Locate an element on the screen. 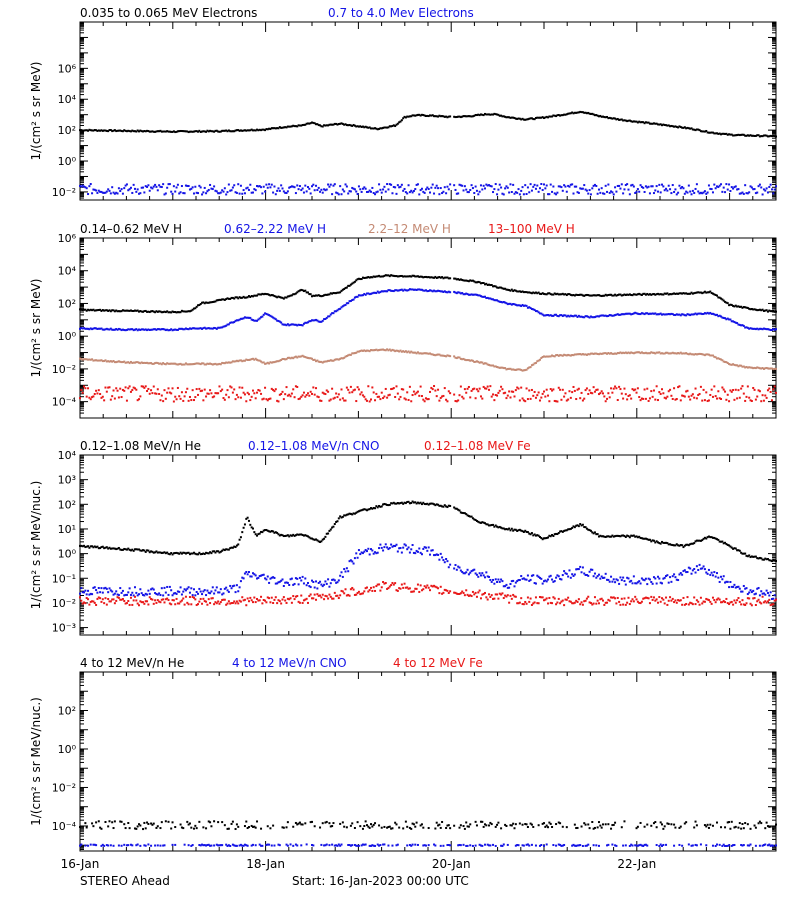 The image size is (800, 900). legend-label: 0.12–1.08 MeV/n CNO is located at coordinates (313, 446).